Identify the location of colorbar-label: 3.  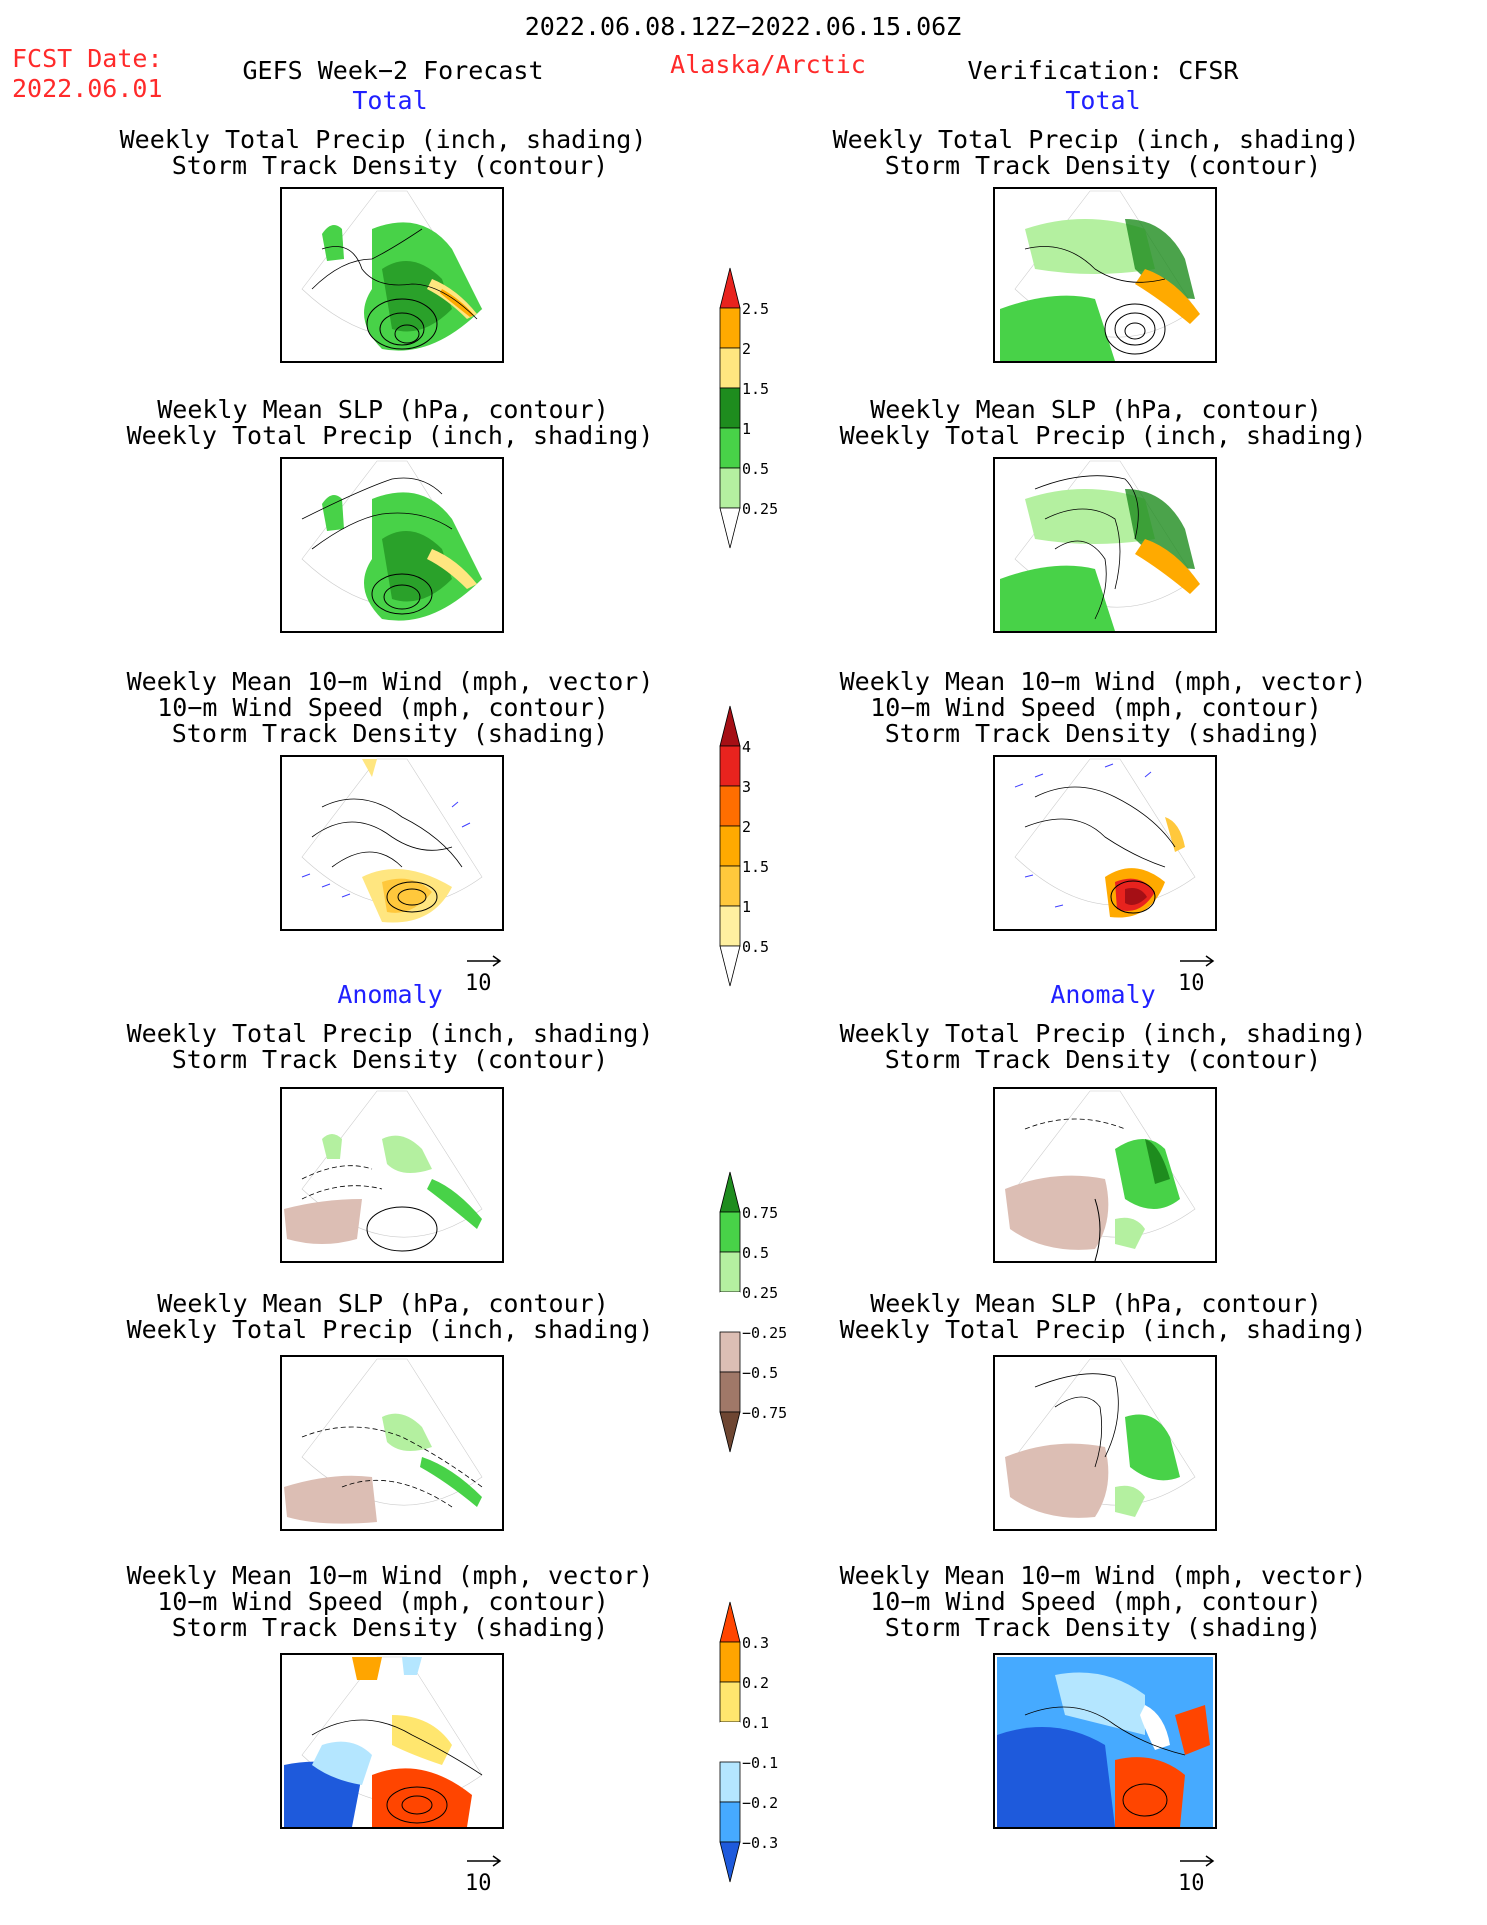
(747, 787).